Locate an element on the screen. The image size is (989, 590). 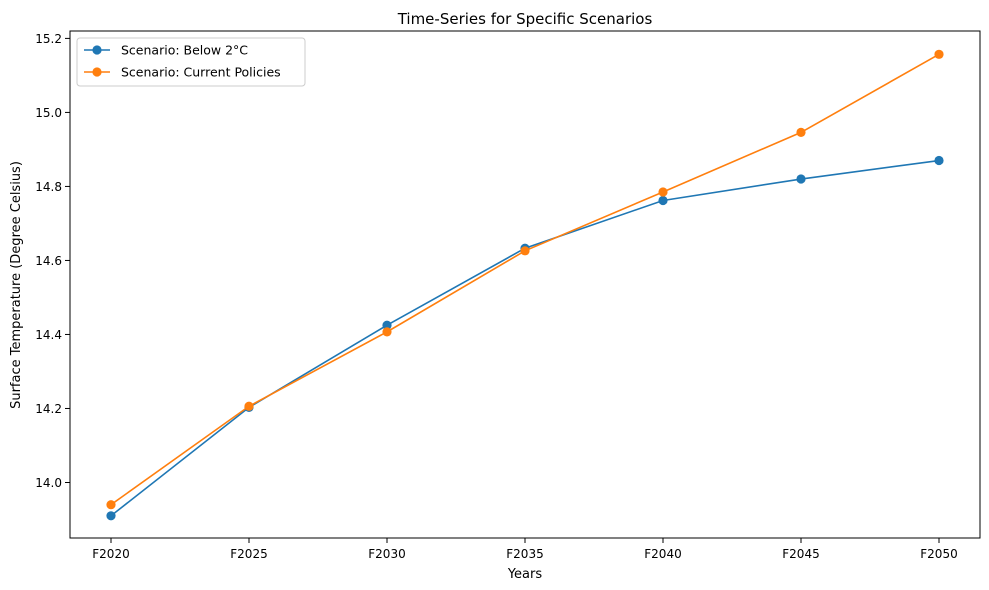
y-tick-label: 15.0 is located at coordinates (48, 113).